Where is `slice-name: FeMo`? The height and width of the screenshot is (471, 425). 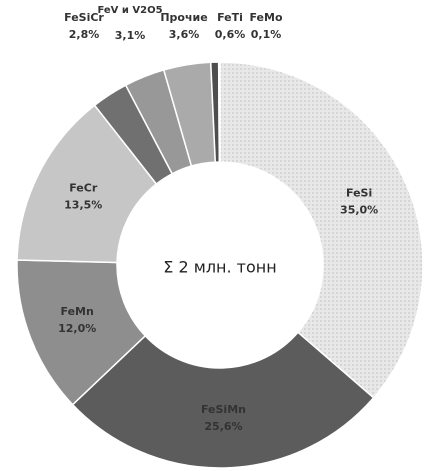 slice-name: FeMo is located at coordinates (265, 17).